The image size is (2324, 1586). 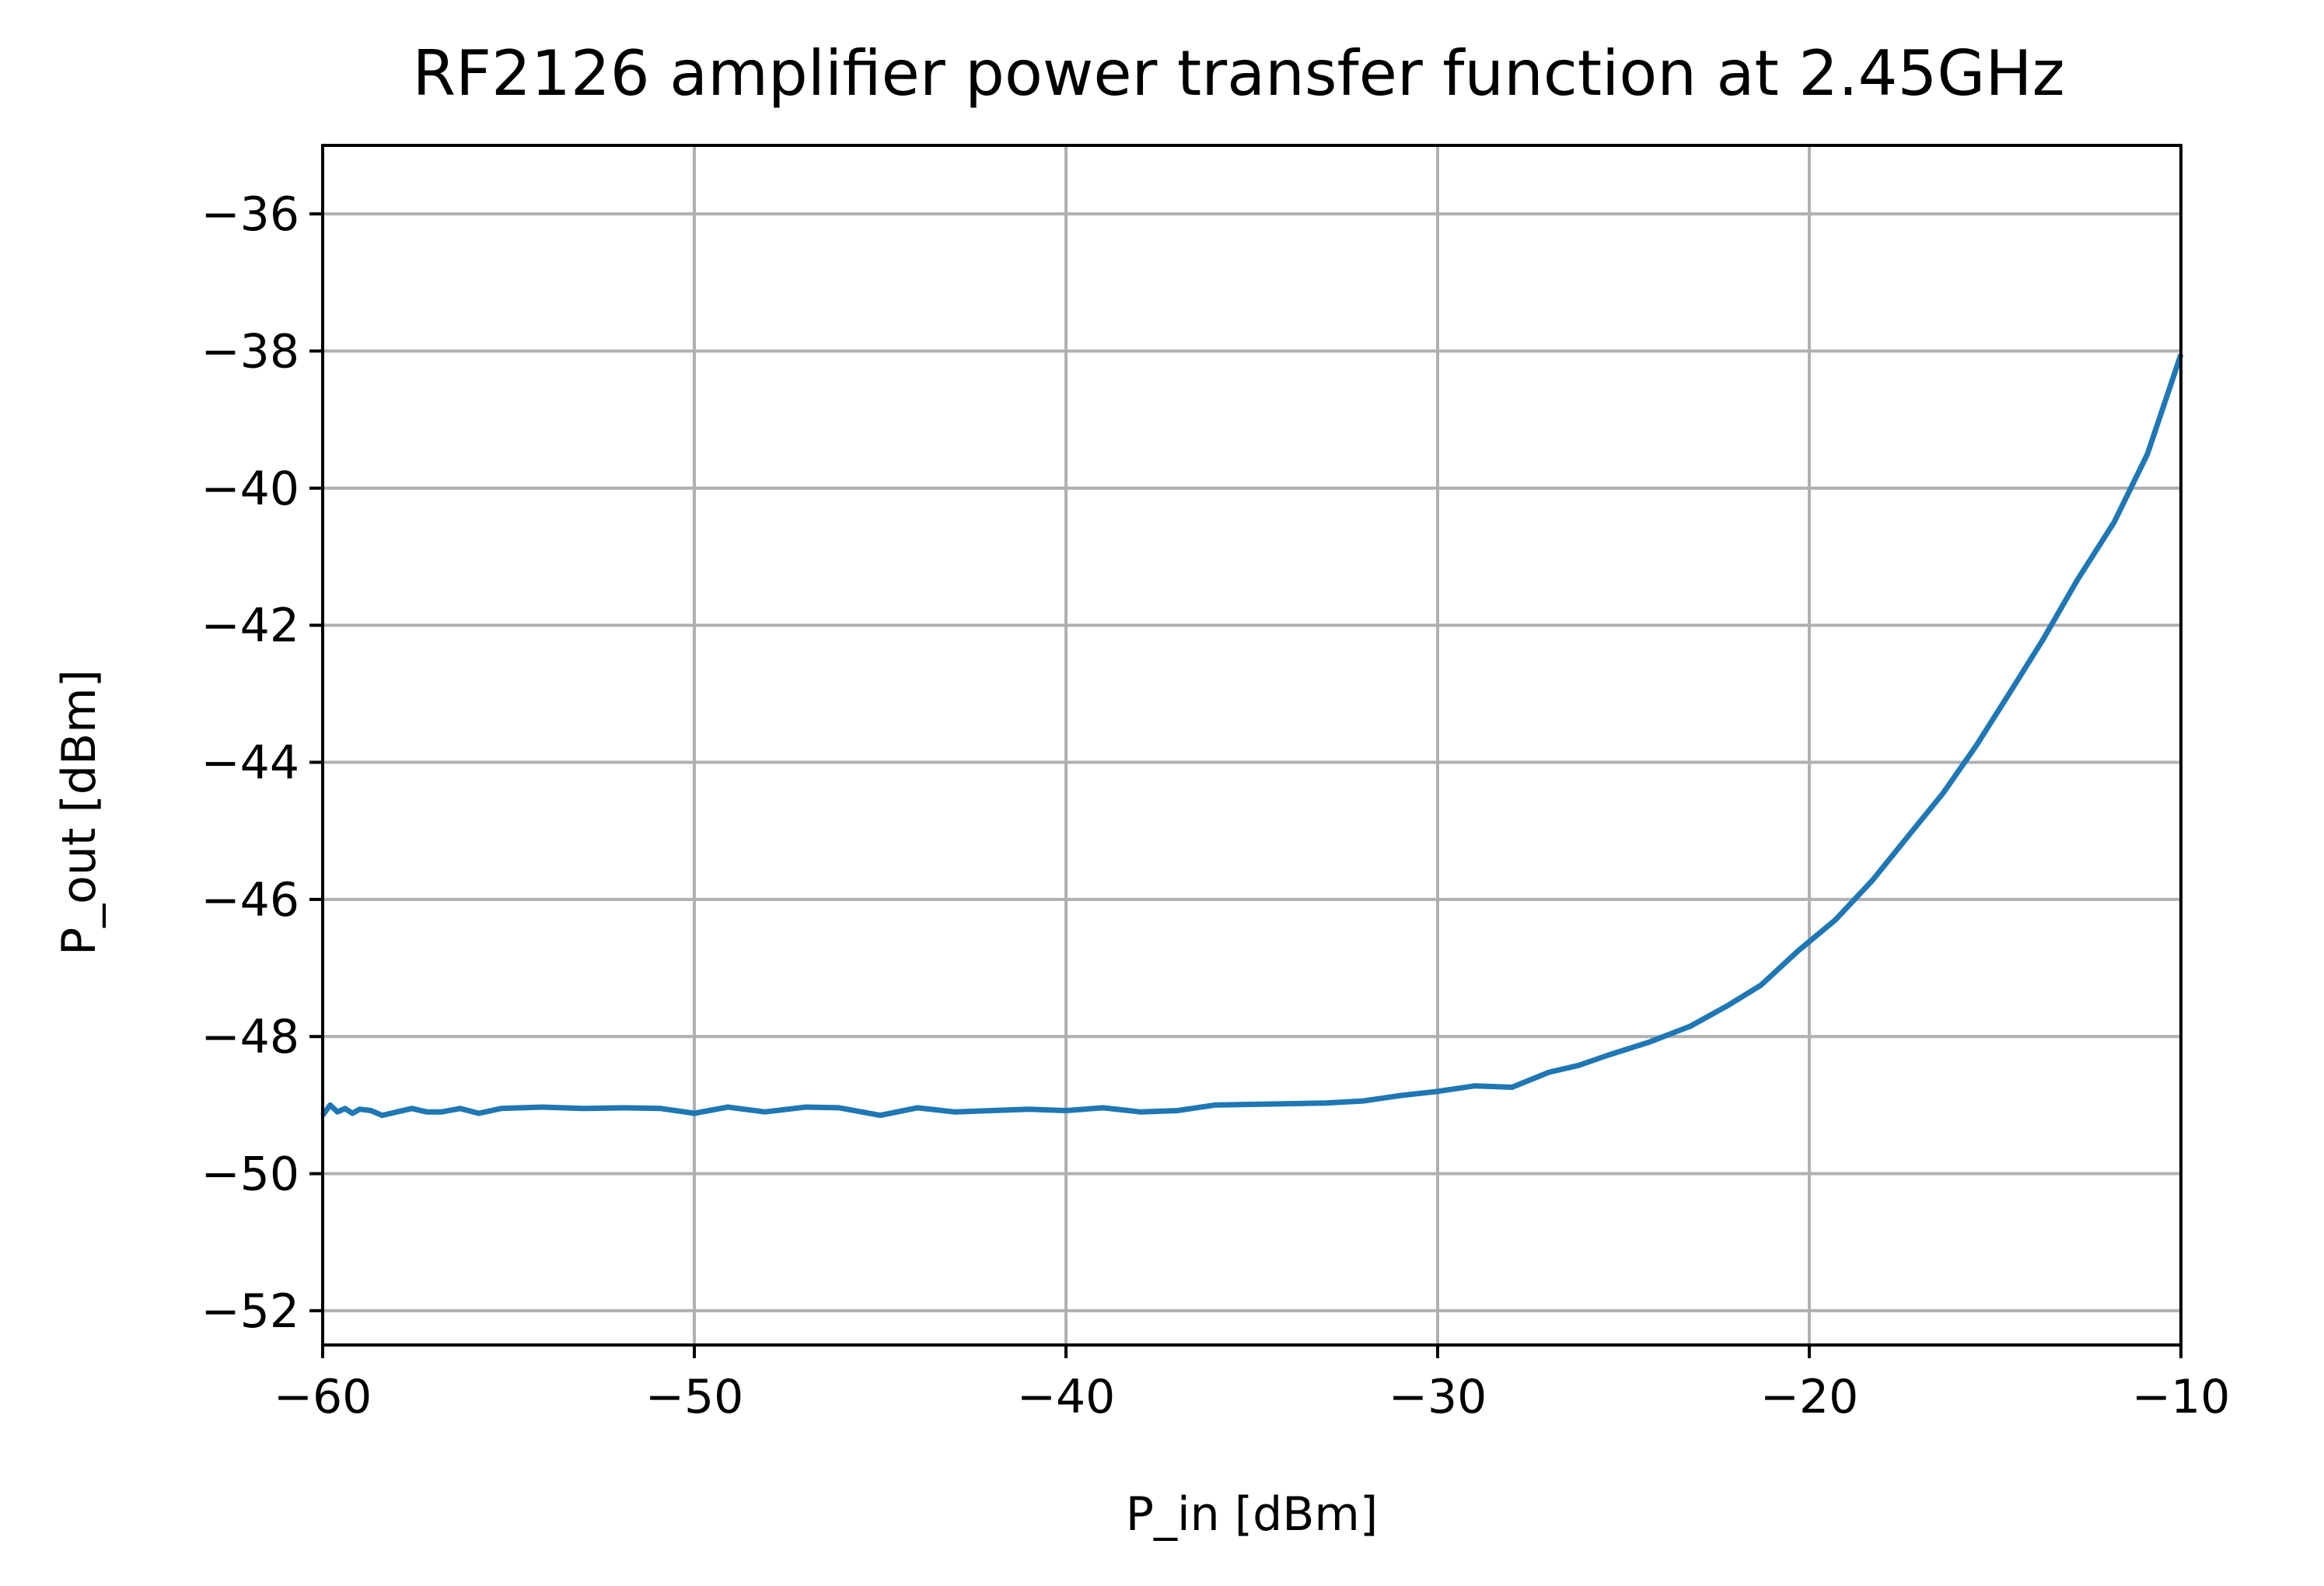 I want to click on y-tick-label: −40, so click(x=250, y=489).